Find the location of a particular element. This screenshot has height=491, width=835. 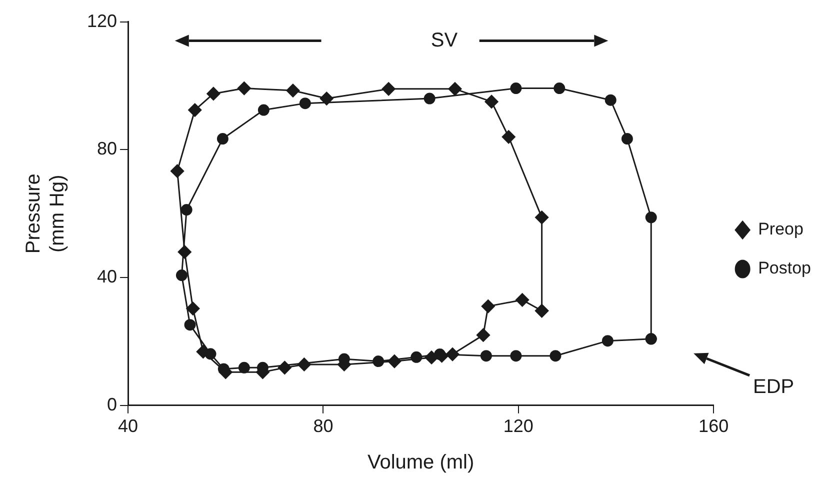

legend-label: Preop is located at coordinates (781, 229).